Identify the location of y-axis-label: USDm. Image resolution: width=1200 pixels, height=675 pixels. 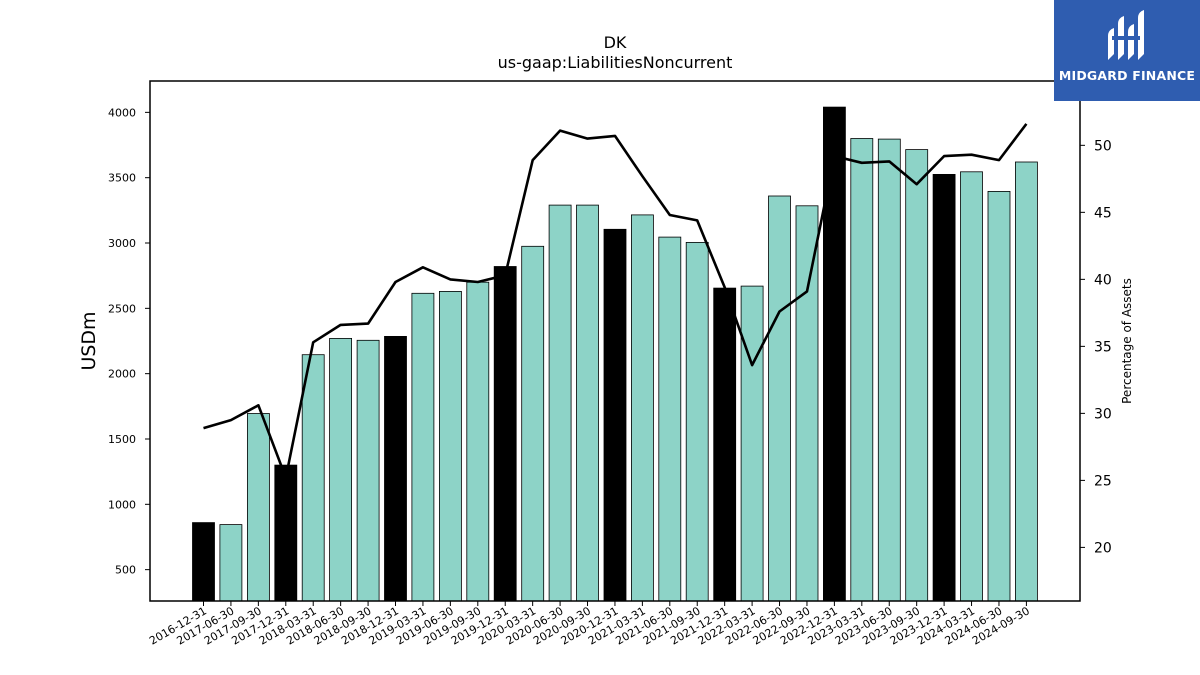
(89, 340).